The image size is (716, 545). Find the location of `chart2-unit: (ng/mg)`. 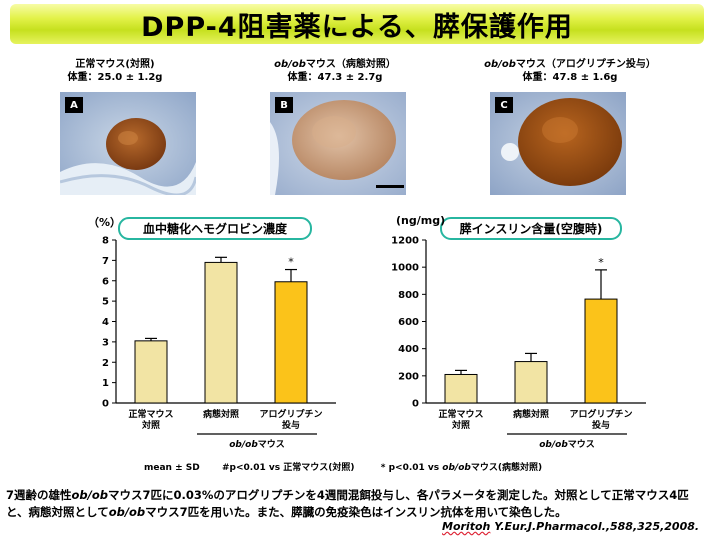

chart2-unit: (ng/mg) is located at coordinates (421, 220).